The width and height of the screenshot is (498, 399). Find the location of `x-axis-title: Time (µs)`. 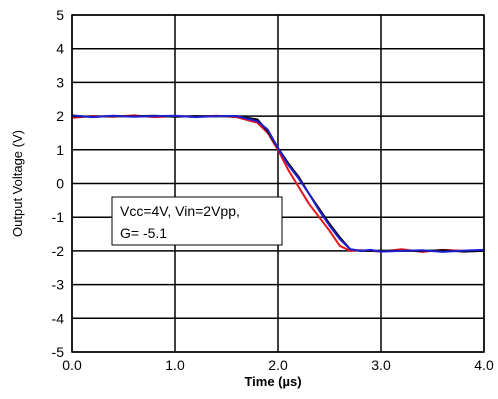

x-axis-title: Time (µs) is located at coordinates (272, 381).